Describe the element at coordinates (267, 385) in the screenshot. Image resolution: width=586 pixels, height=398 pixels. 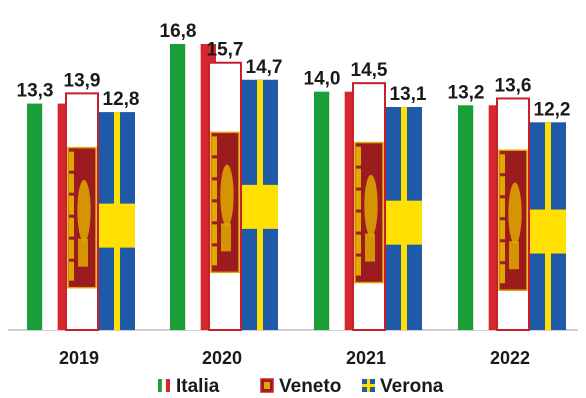
I see `legend-swatch-veneto` at that location.